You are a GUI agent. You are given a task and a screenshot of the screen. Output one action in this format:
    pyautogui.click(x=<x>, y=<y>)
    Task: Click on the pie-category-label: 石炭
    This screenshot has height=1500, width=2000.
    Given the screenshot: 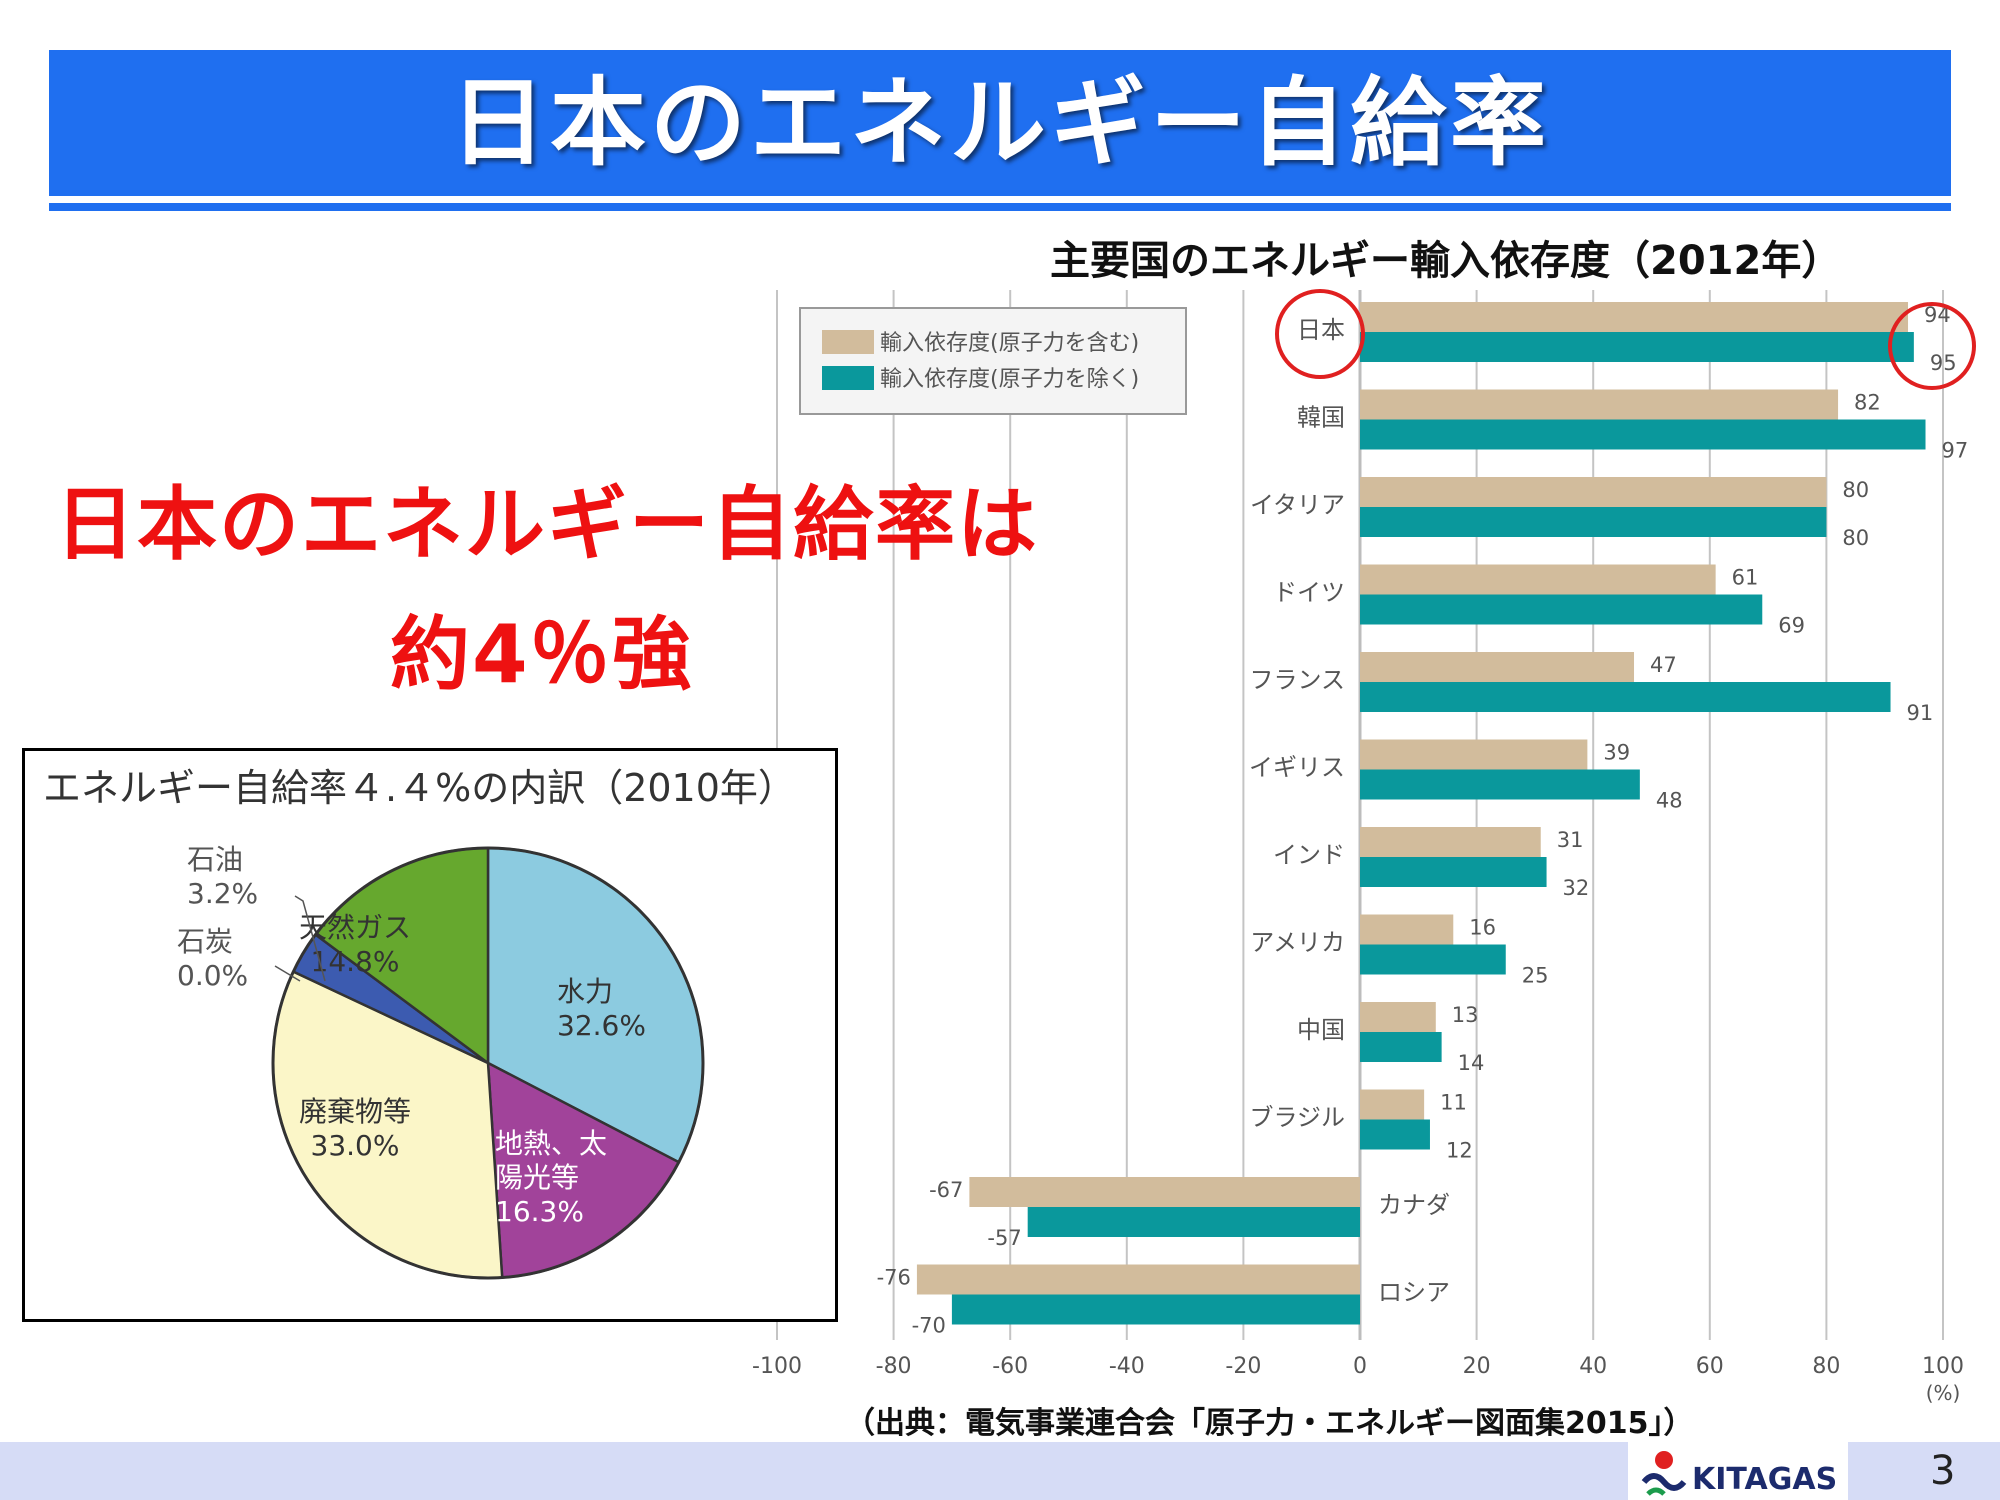 What is the action you would take?
    pyautogui.click(x=205, y=941)
    